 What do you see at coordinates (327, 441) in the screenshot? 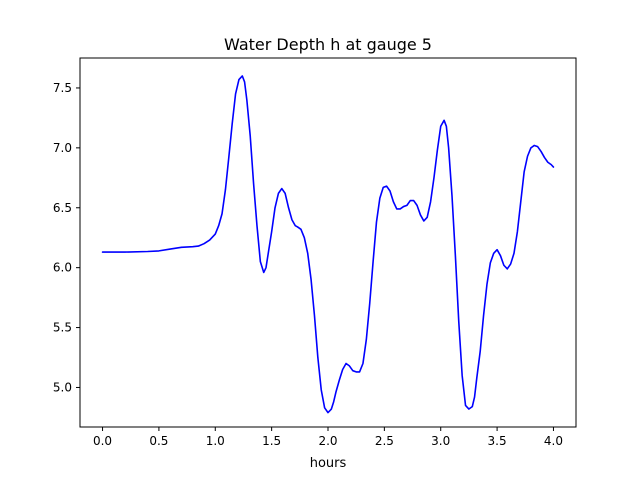
I see `x-tick-label: 2.0` at bounding box center [327, 441].